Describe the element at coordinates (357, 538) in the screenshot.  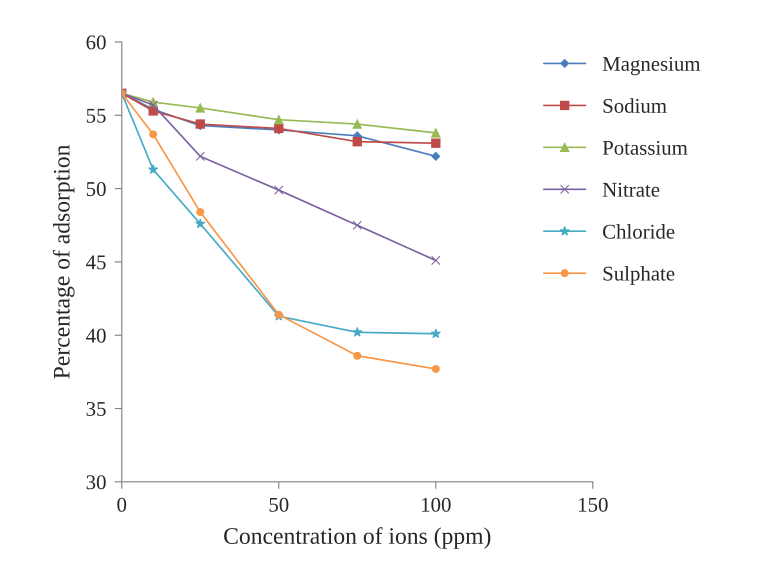
I see `x-axis-title: Concentration of ions (ppm)` at that location.